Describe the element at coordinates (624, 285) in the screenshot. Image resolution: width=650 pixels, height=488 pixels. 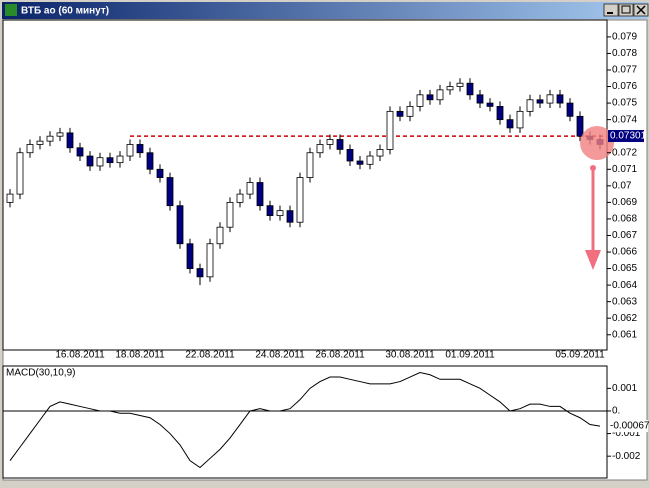
I see `y-tick-label: 0.064` at that location.